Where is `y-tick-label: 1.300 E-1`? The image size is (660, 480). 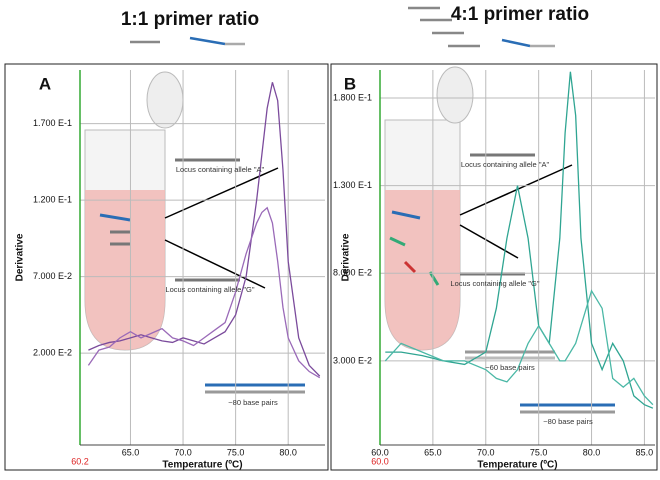
y-tick-label: 1.300 E-1 is located at coordinates (352, 185).